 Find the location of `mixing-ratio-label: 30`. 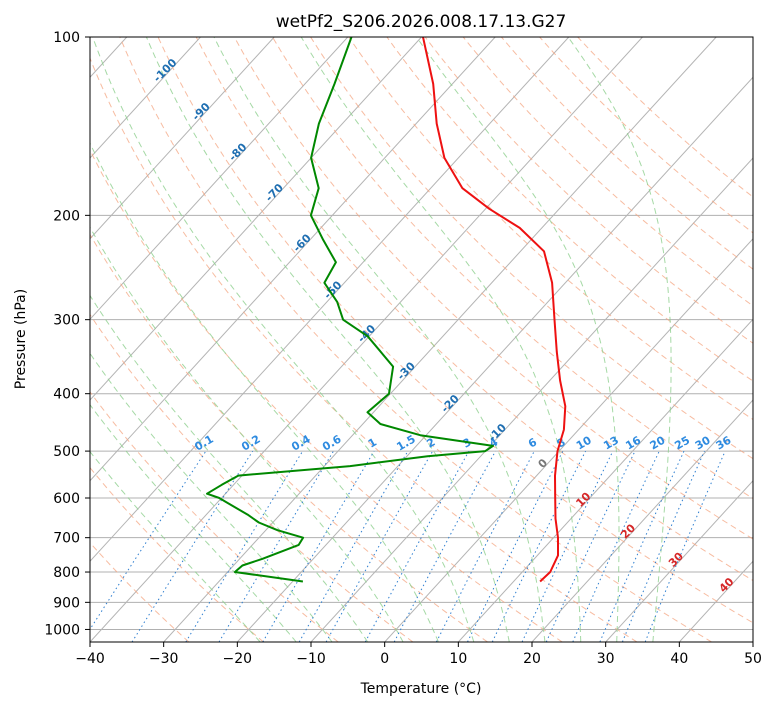

mixing-ratio-label: 30 is located at coordinates (703, 442).